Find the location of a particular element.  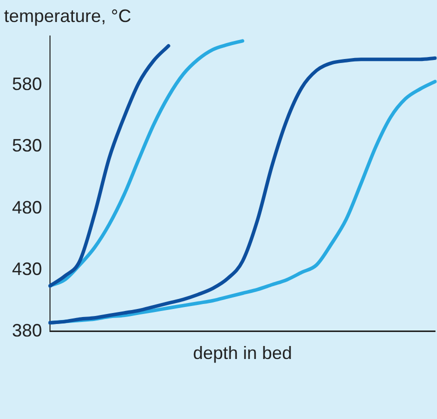

y-tick-label: 480 is located at coordinates (27, 207).